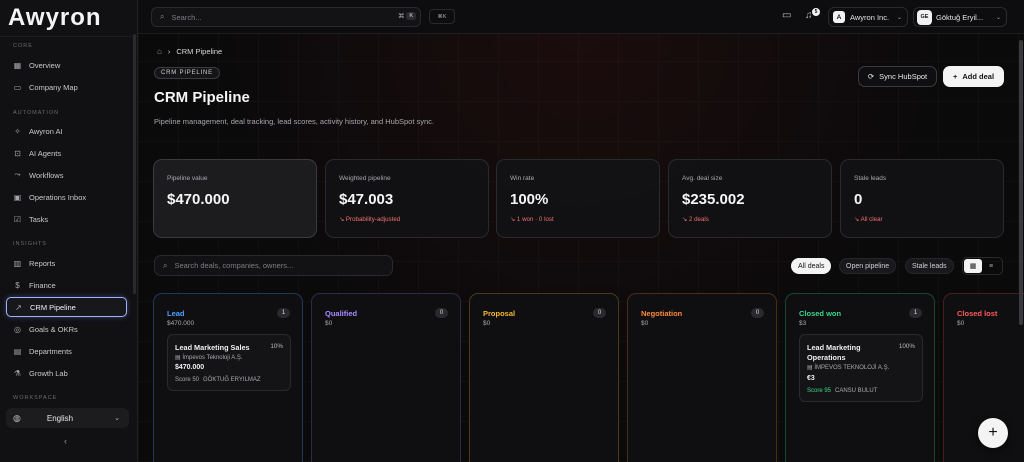 Image resolution: width=1024 pixels, height=462 pixels. What do you see at coordinates (991, 266) in the screenshot?
I see `list-view-icon: ≡` at bounding box center [991, 266].